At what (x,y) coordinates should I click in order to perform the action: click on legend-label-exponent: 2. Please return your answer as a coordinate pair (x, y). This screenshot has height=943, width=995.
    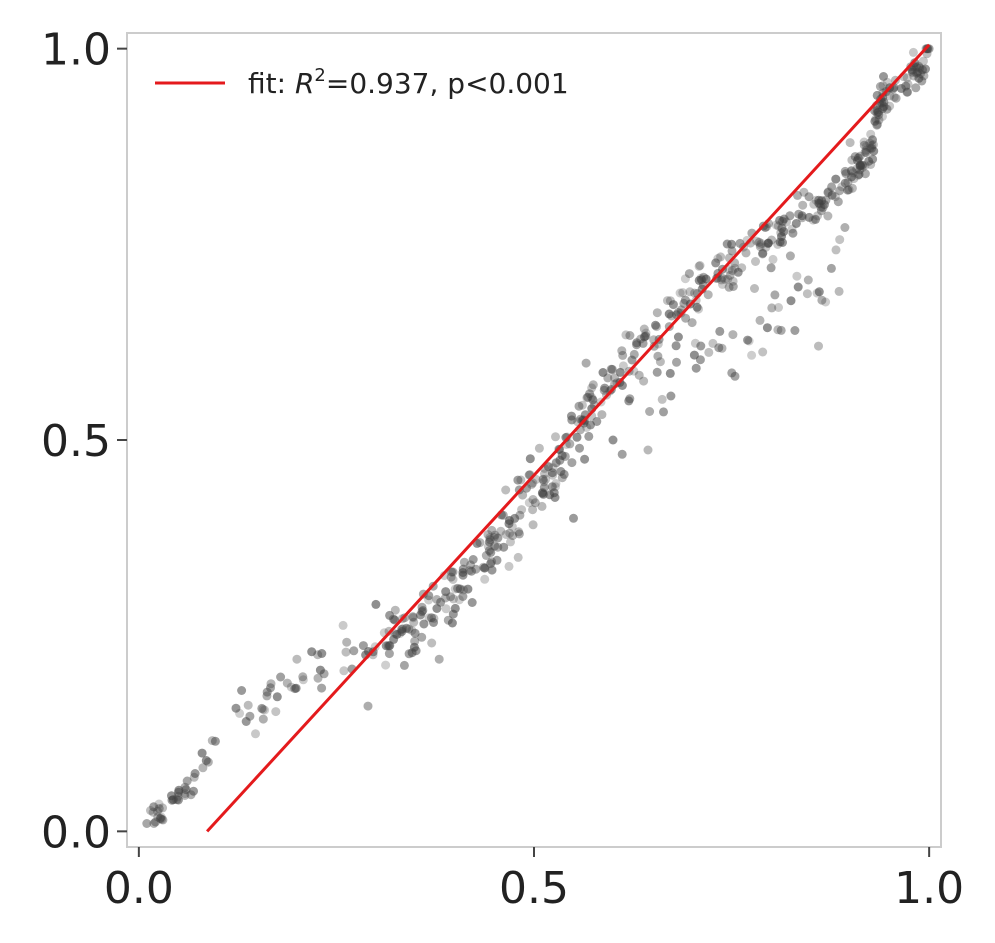
    Looking at the image, I should click on (319, 75).